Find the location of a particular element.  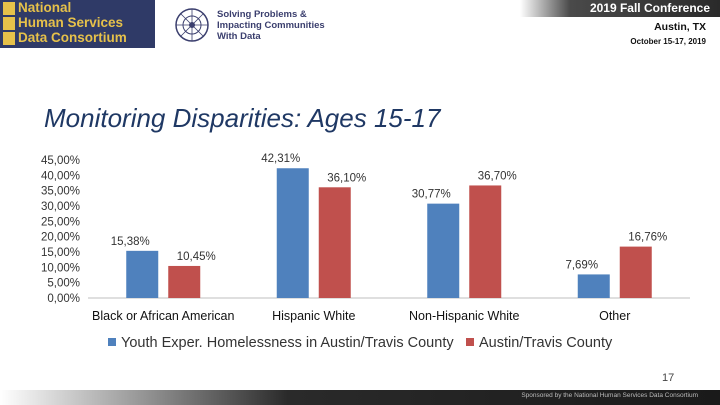

conference-city: Austin, TX is located at coordinates (680, 27).